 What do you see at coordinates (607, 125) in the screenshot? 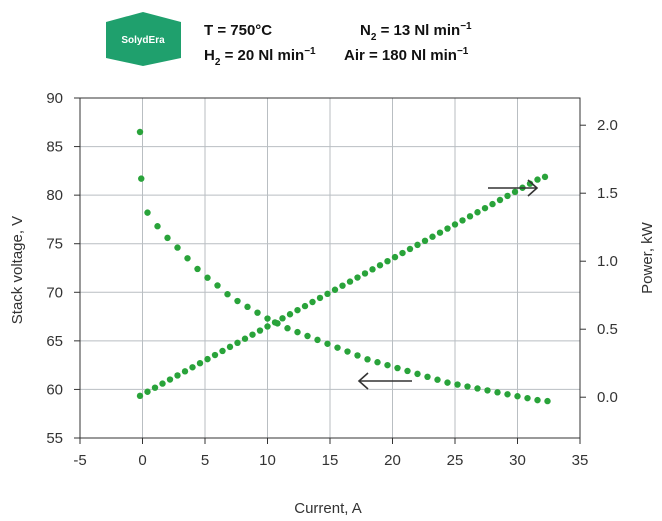
I see `y2-tick-label: 2.0` at bounding box center [607, 125].